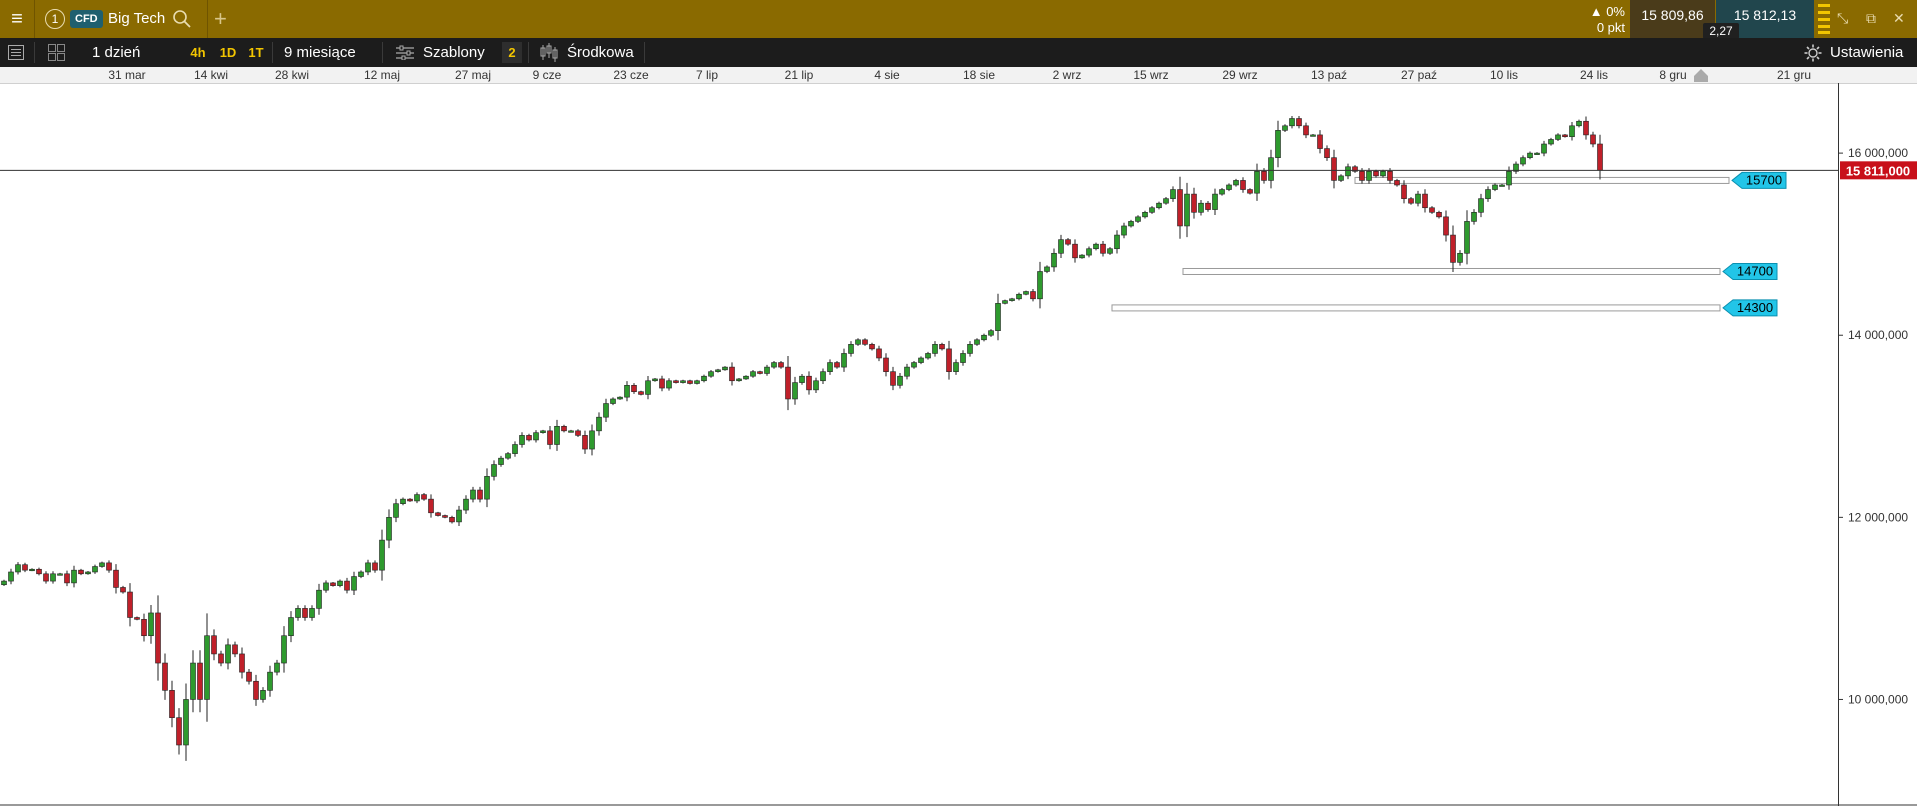 This screenshot has height=806, width=1917. What do you see at coordinates (1542, 180) in the screenshot?
I see `price-level-line` at bounding box center [1542, 180].